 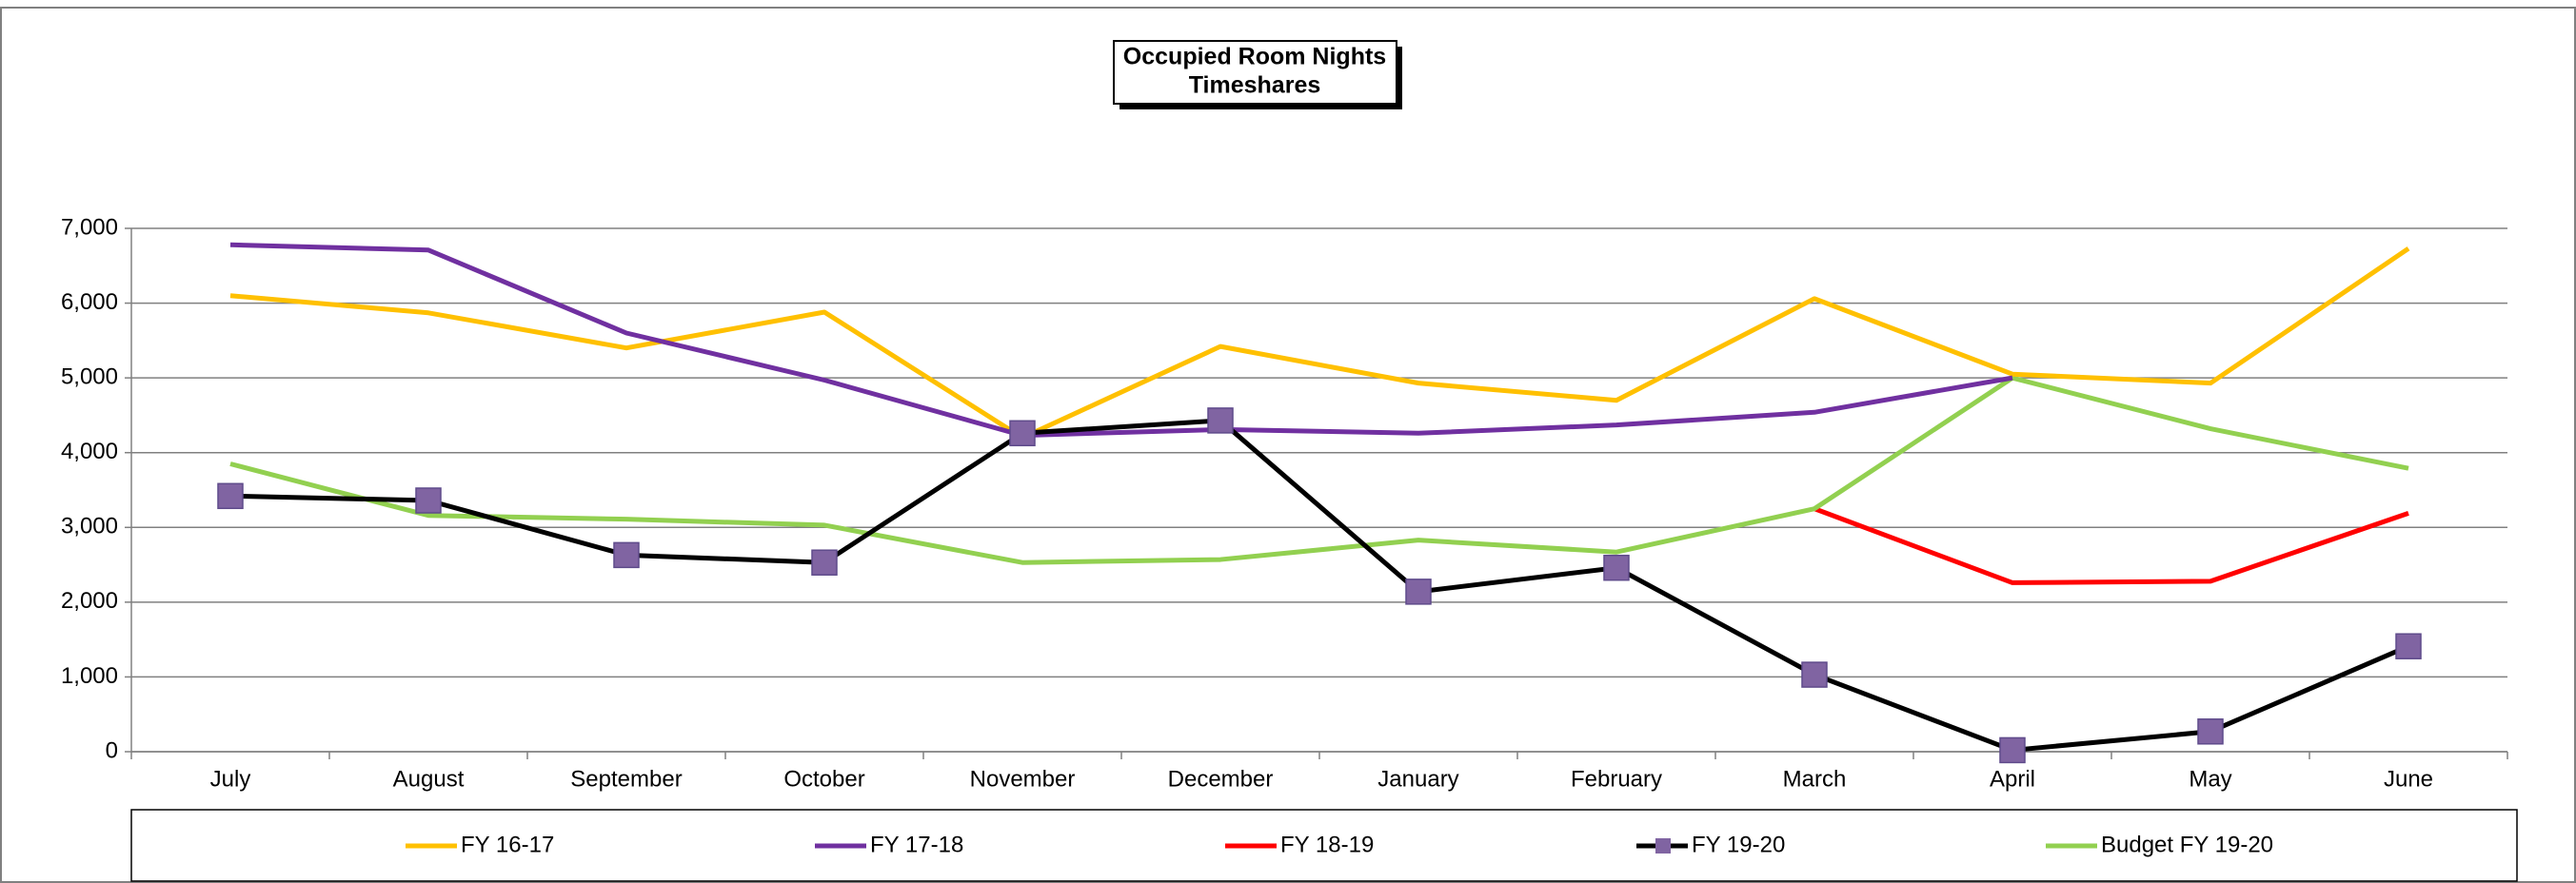 What do you see at coordinates (1418, 779) in the screenshot?
I see `x-tick-label: January` at bounding box center [1418, 779].